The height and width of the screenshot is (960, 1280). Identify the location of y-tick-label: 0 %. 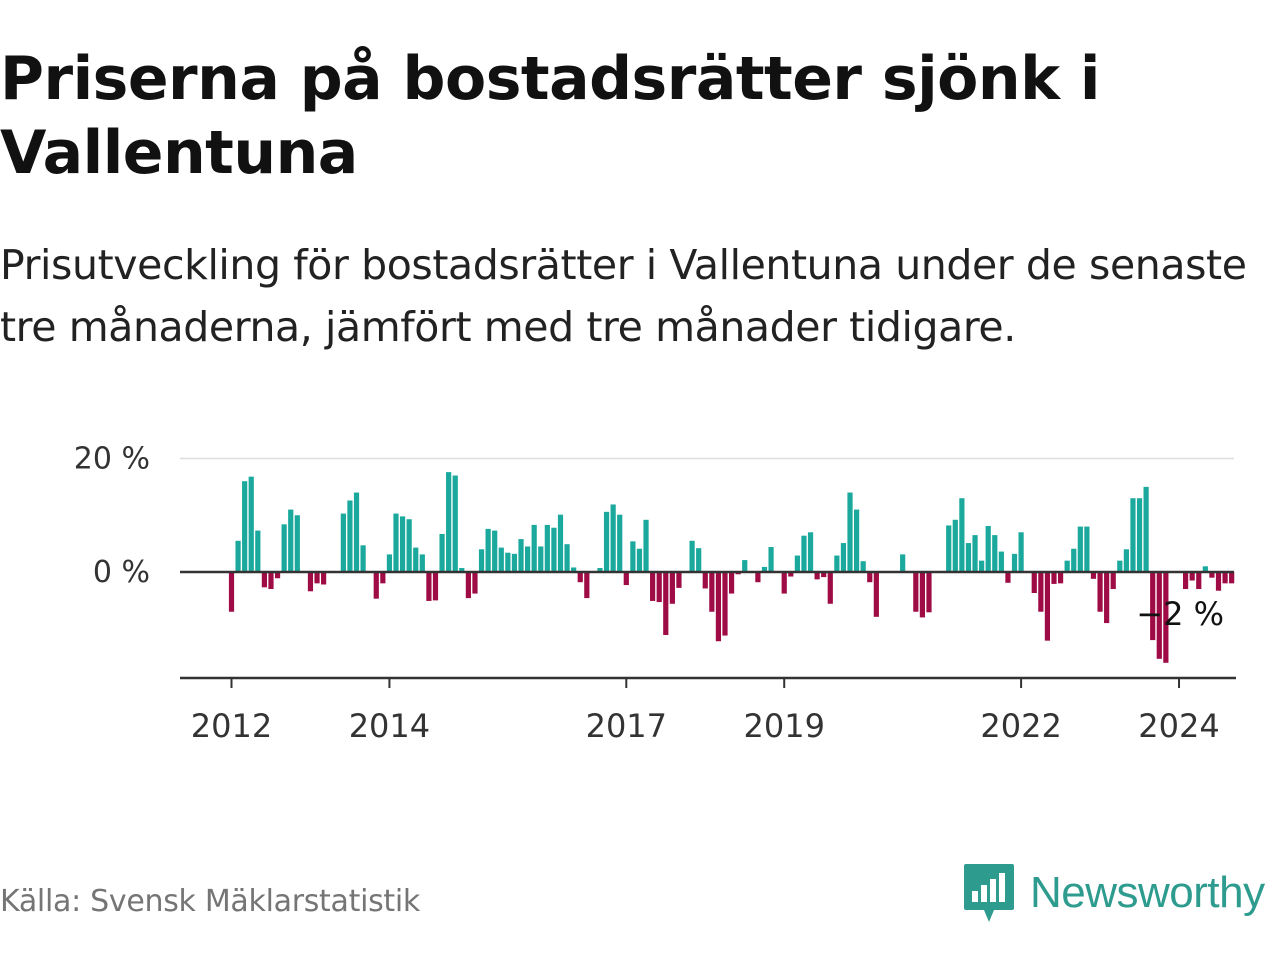
(121, 572).